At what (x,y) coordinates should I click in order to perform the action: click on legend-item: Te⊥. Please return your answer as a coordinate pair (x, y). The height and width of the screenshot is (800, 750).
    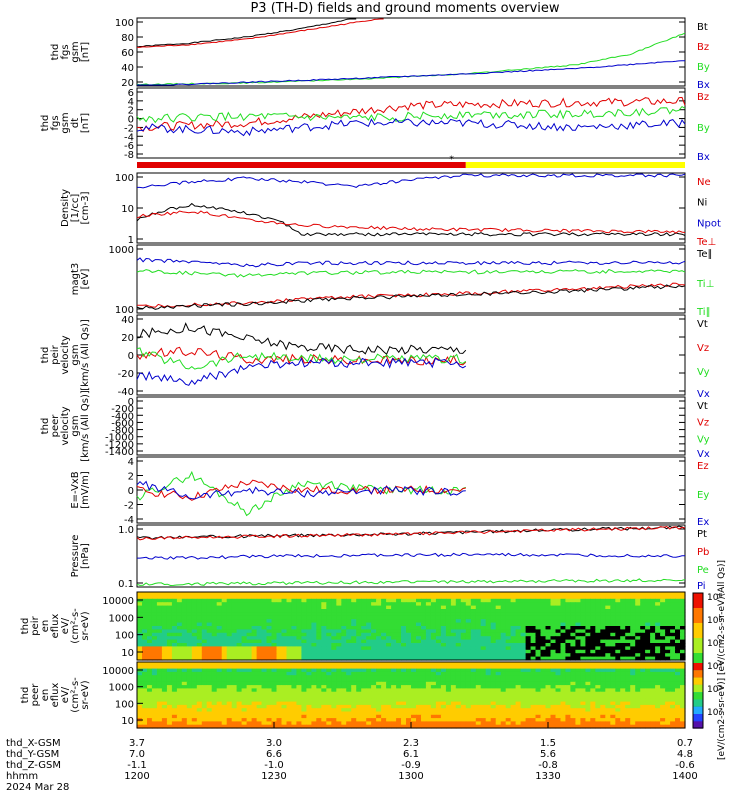
    Looking at the image, I should click on (706, 242).